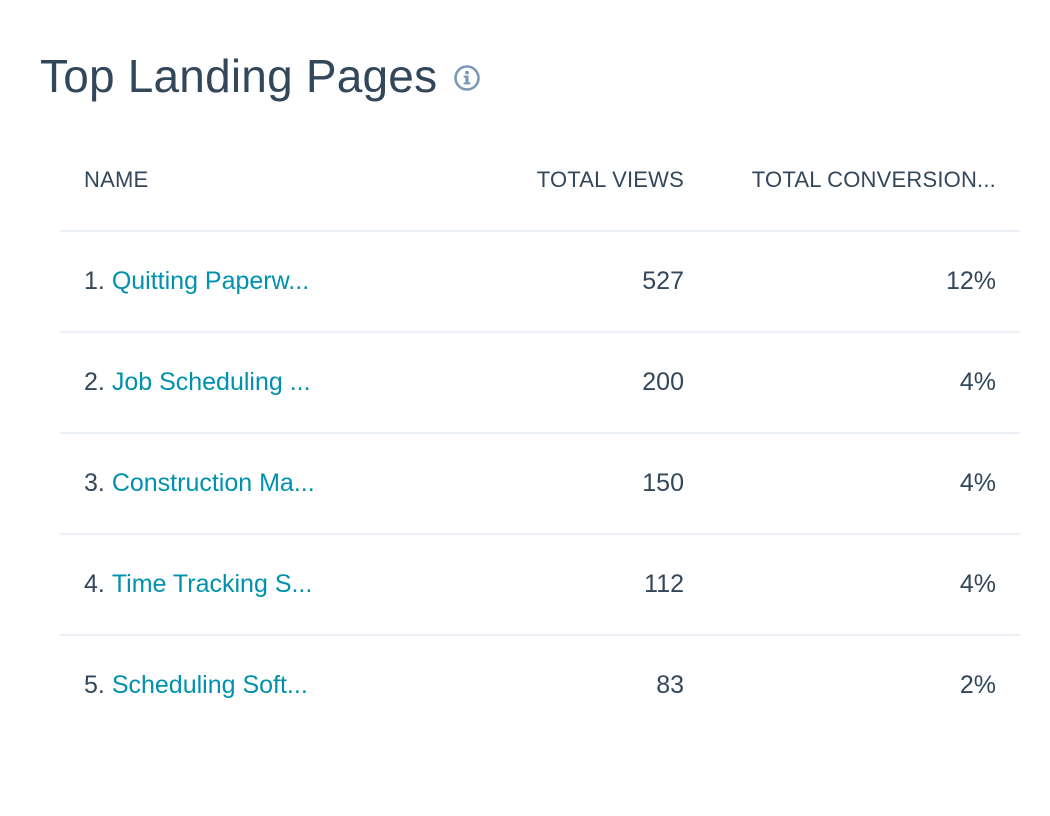 The image size is (1050, 816). I want to click on row-rank: 2., so click(94, 382).